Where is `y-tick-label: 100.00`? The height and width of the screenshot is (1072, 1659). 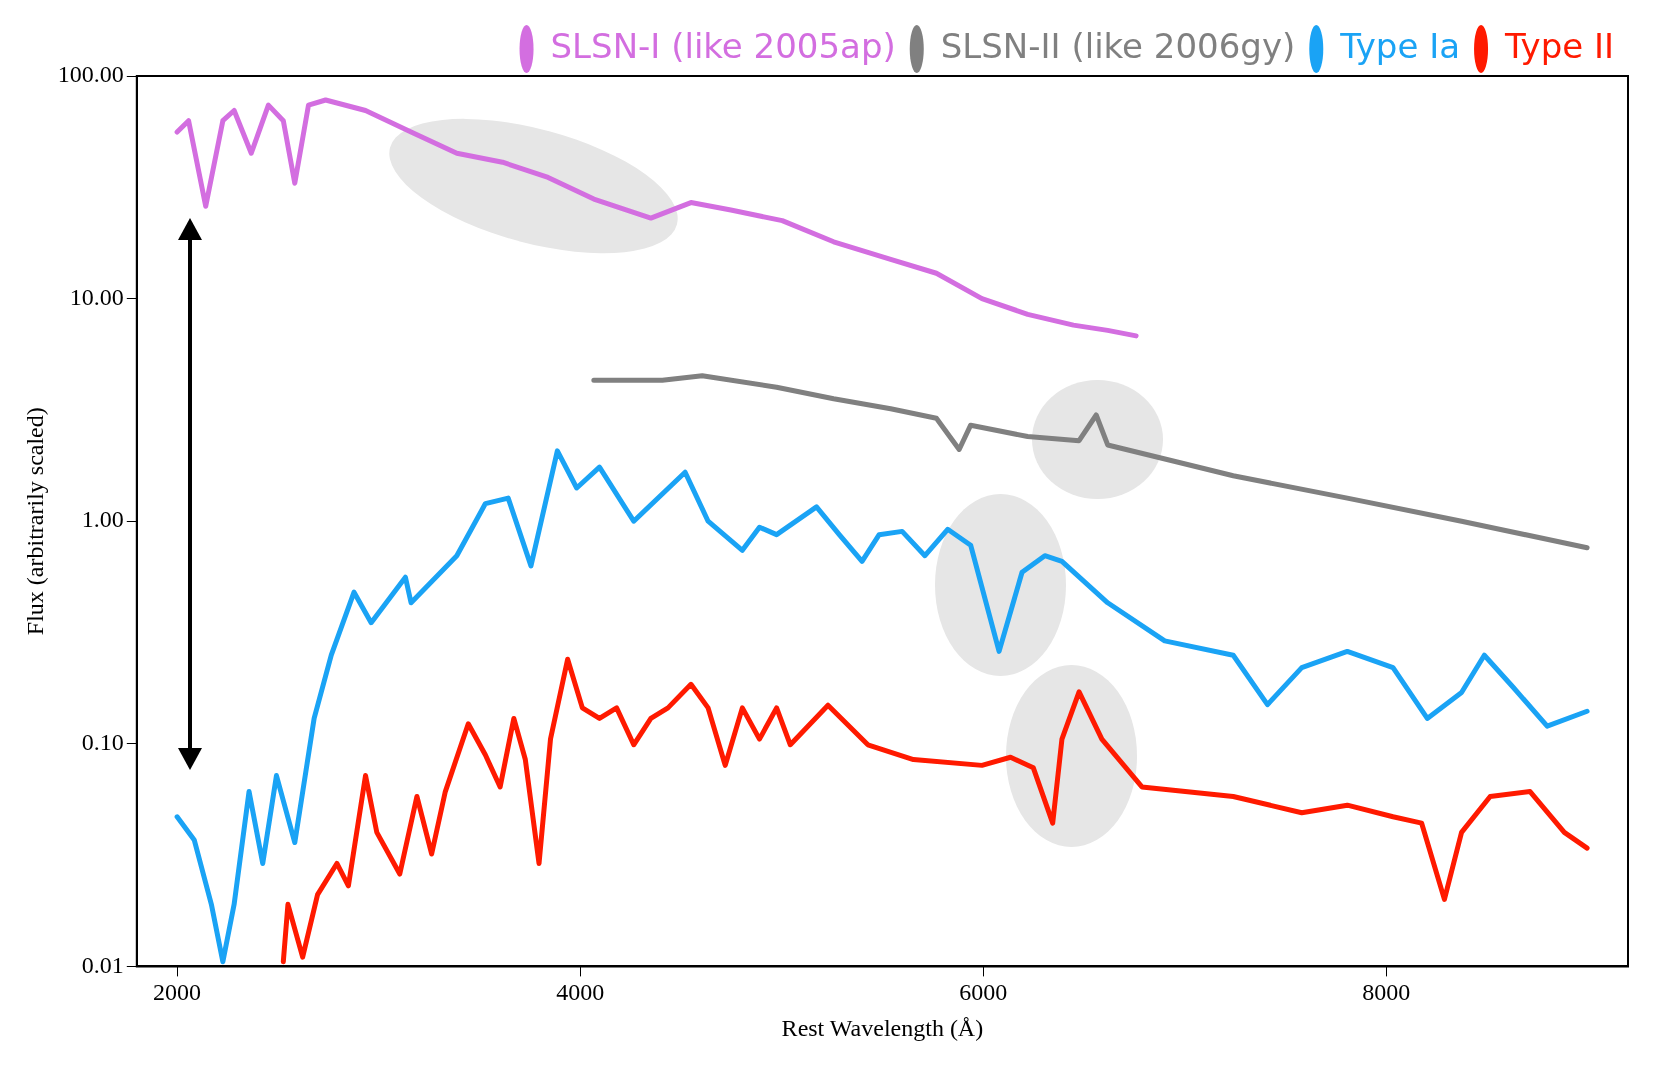
y-tick-label: 100.00 is located at coordinates (90, 74).